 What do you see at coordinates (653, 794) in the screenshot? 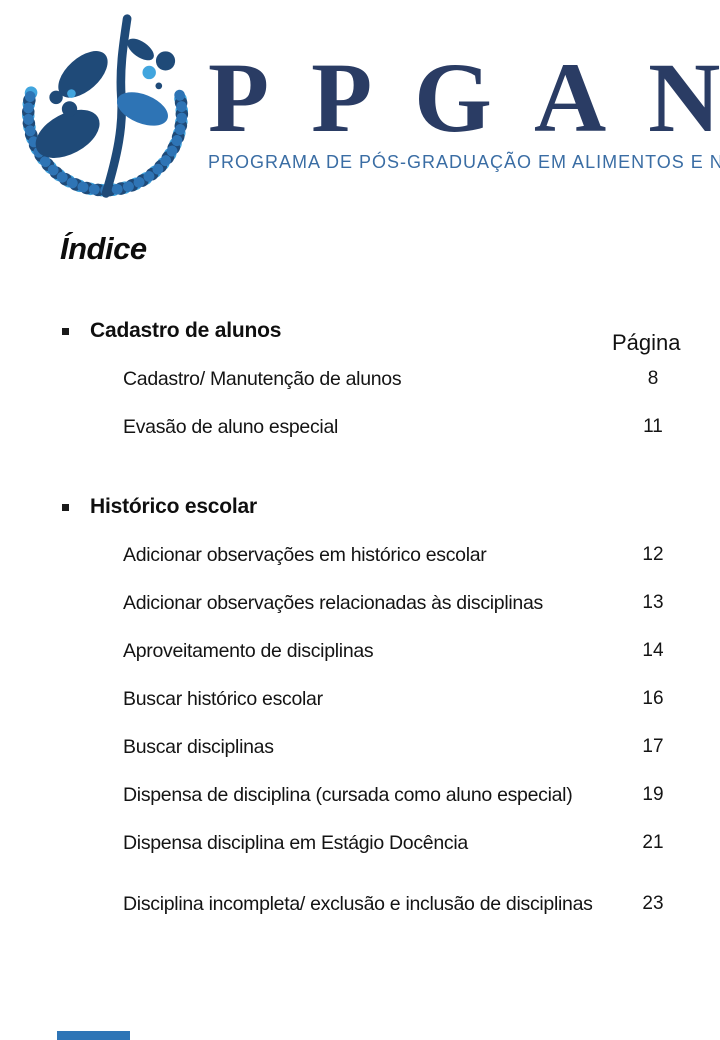
I see `toc-entry-page-number: 19` at bounding box center [653, 794].